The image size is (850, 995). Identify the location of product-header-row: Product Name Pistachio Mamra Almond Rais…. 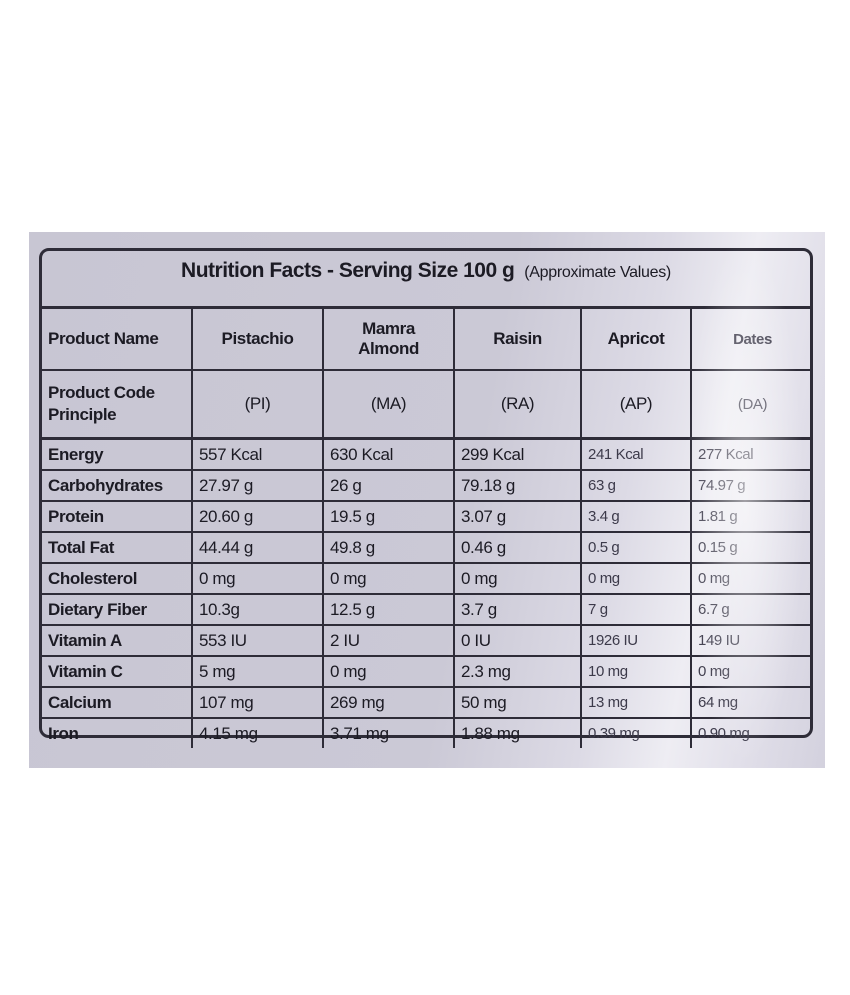
(427, 338).